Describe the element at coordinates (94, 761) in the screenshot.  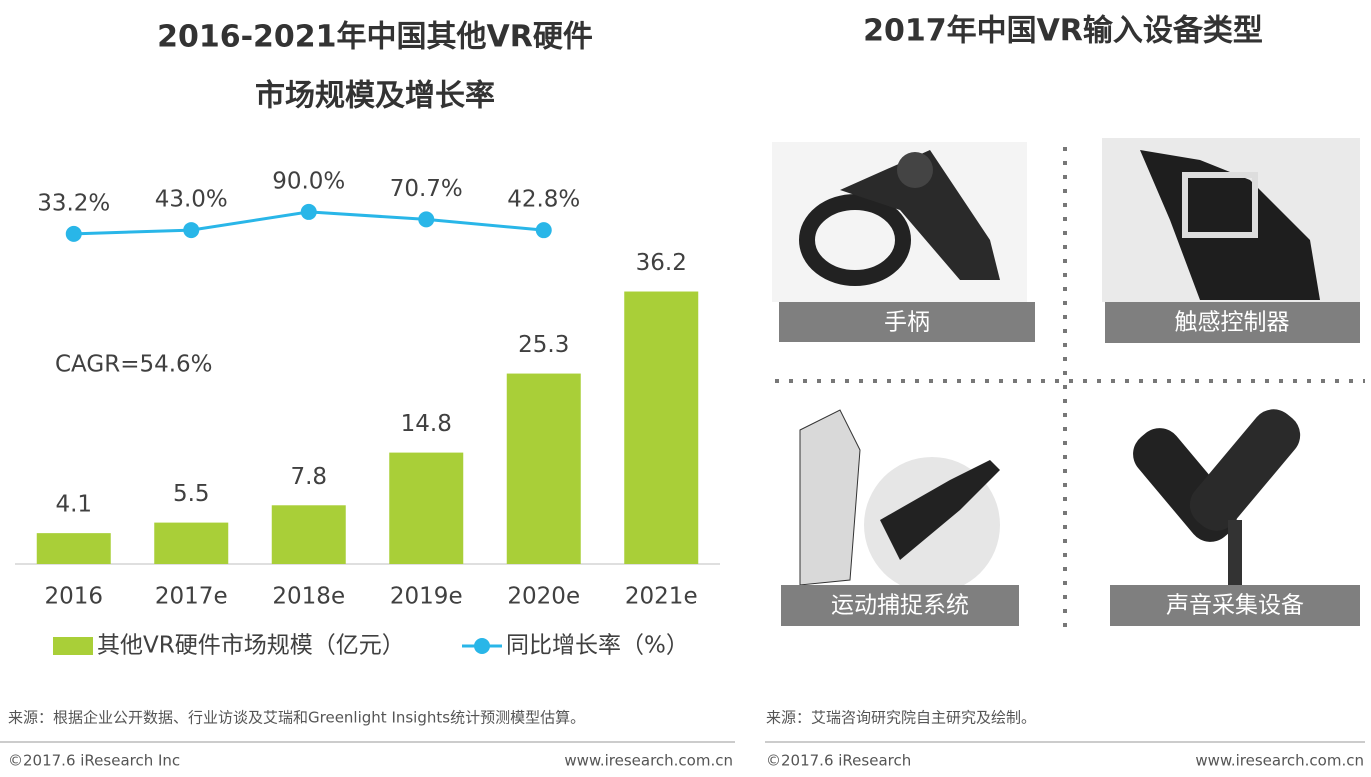
I see `copyright: ©2017.6 iResearch Inc` at that location.